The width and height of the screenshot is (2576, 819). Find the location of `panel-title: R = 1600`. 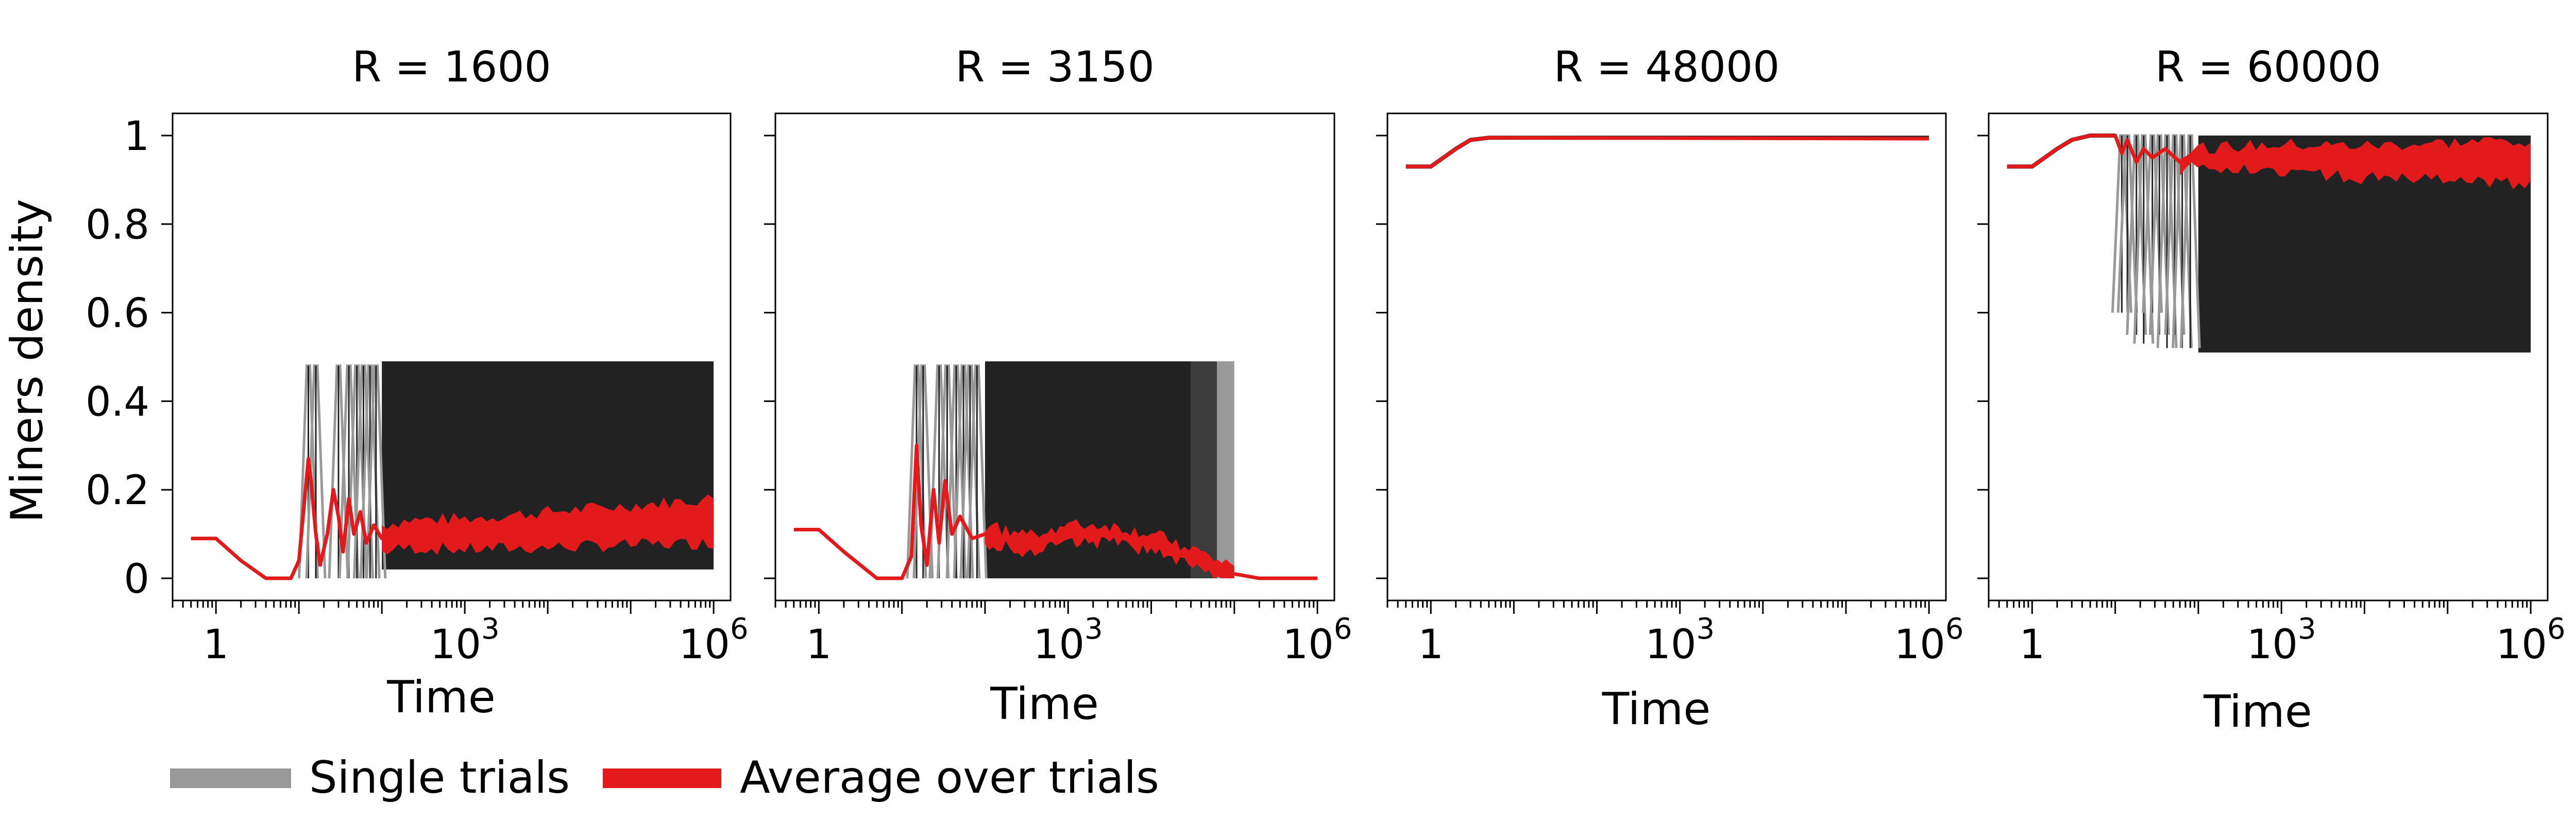

panel-title: R = 1600 is located at coordinates (452, 67).